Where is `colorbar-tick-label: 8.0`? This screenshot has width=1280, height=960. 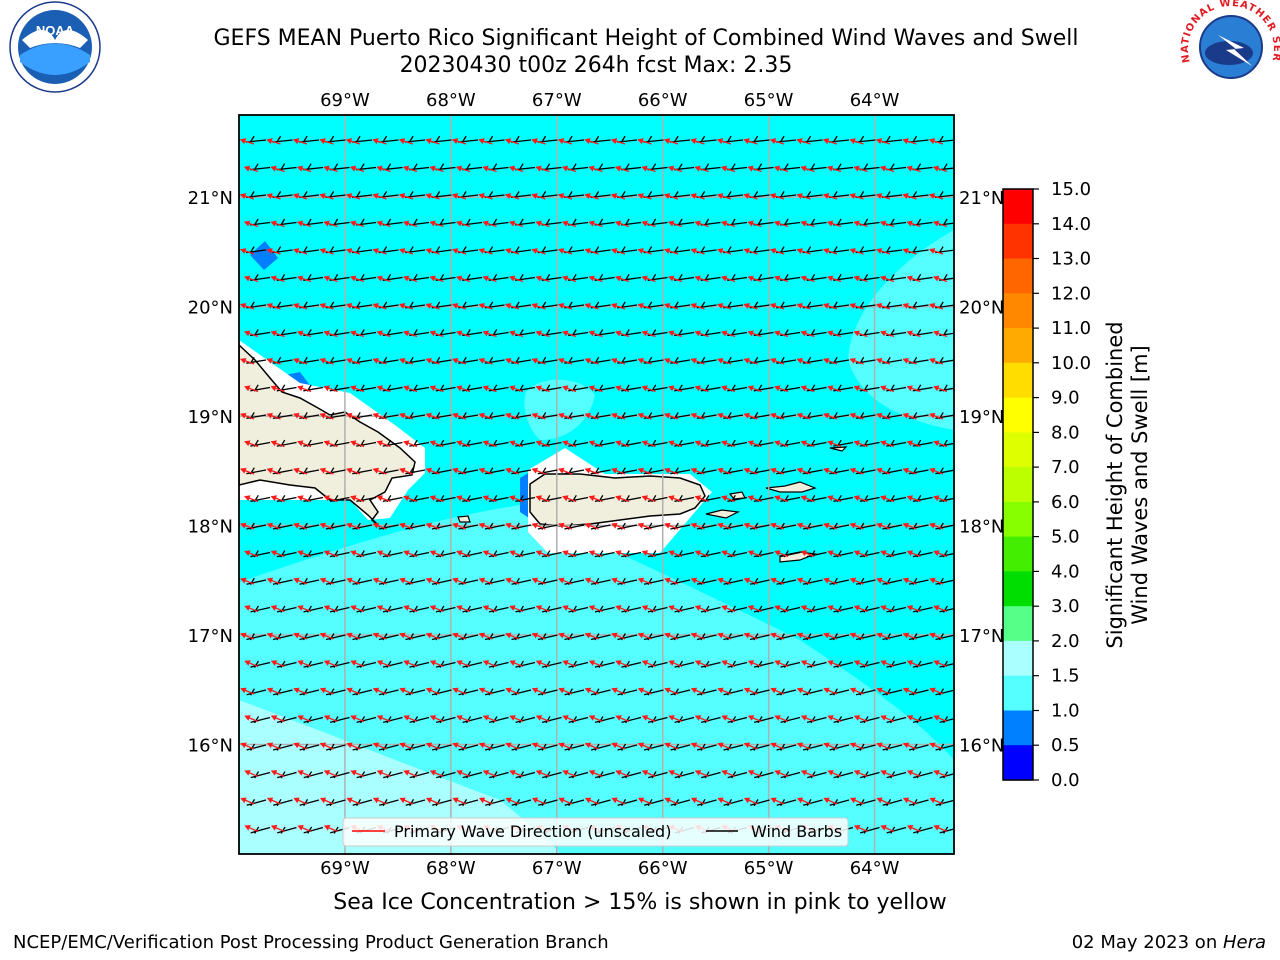
colorbar-tick-label: 8.0 is located at coordinates (1065, 432).